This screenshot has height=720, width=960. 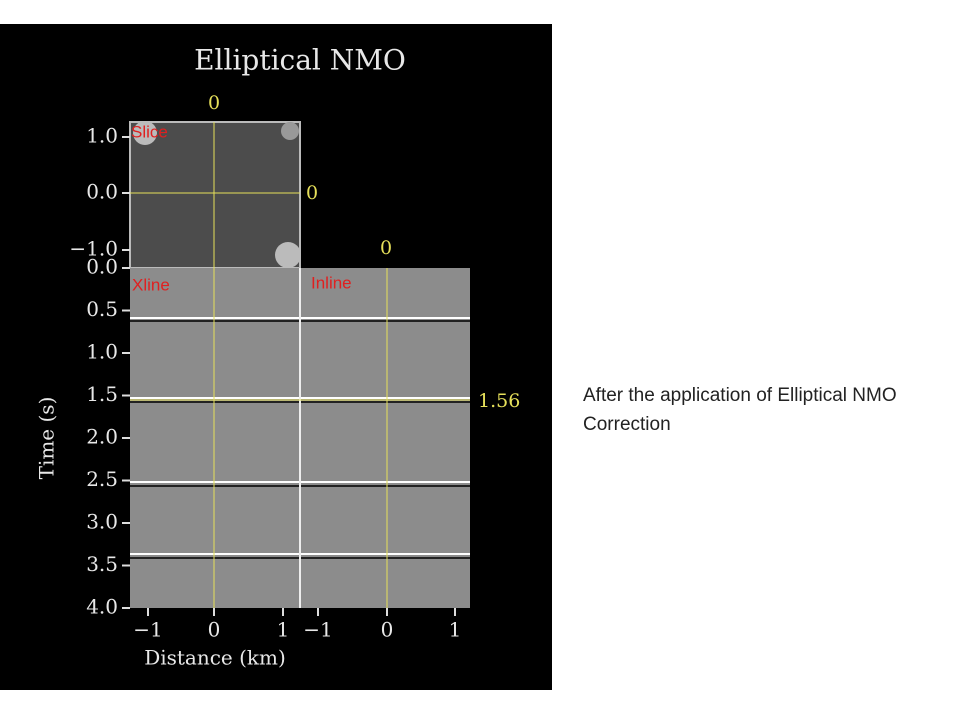 What do you see at coordinates (102, 437) in the screenshot?
I see `tick-label: 2.0` at bounding box center [102, 437].